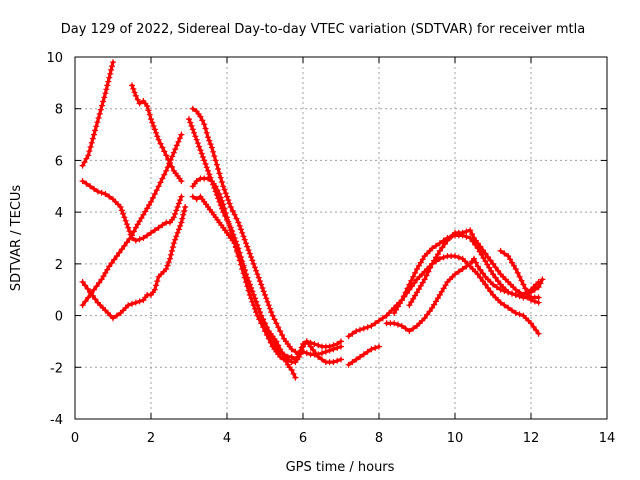 The image size is (640, 480). I want to click on x-tick-labels: 0 2 4 6 8 10 12 14, so click(343, 438).